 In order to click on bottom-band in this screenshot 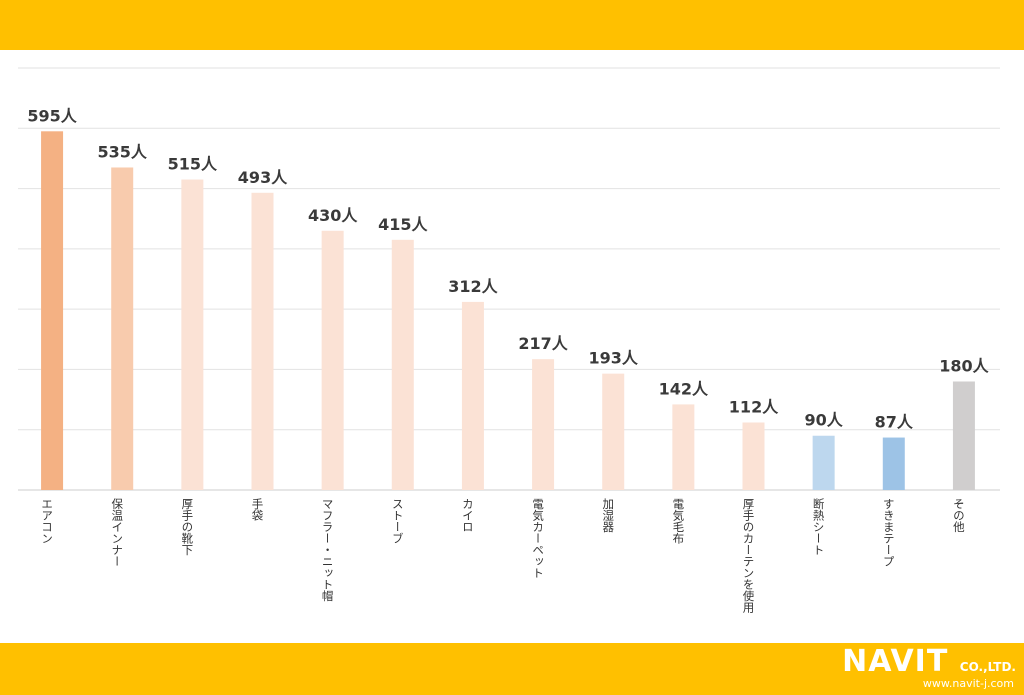, I will do `click(512, 669)`.